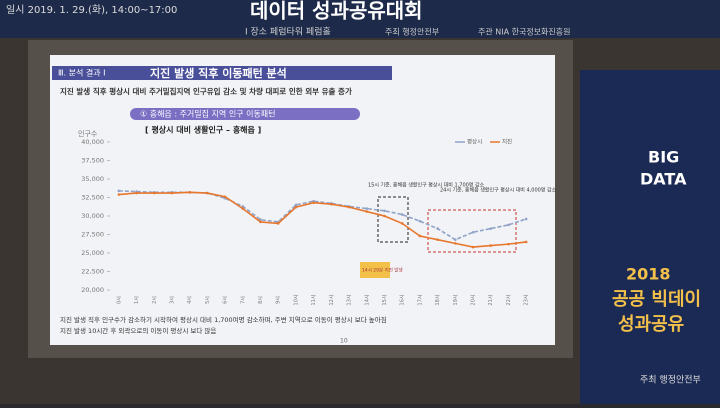 The width and height of the screenshot is (720, 408). I want to click on x-tick-label: 1시, so click(137, 300).